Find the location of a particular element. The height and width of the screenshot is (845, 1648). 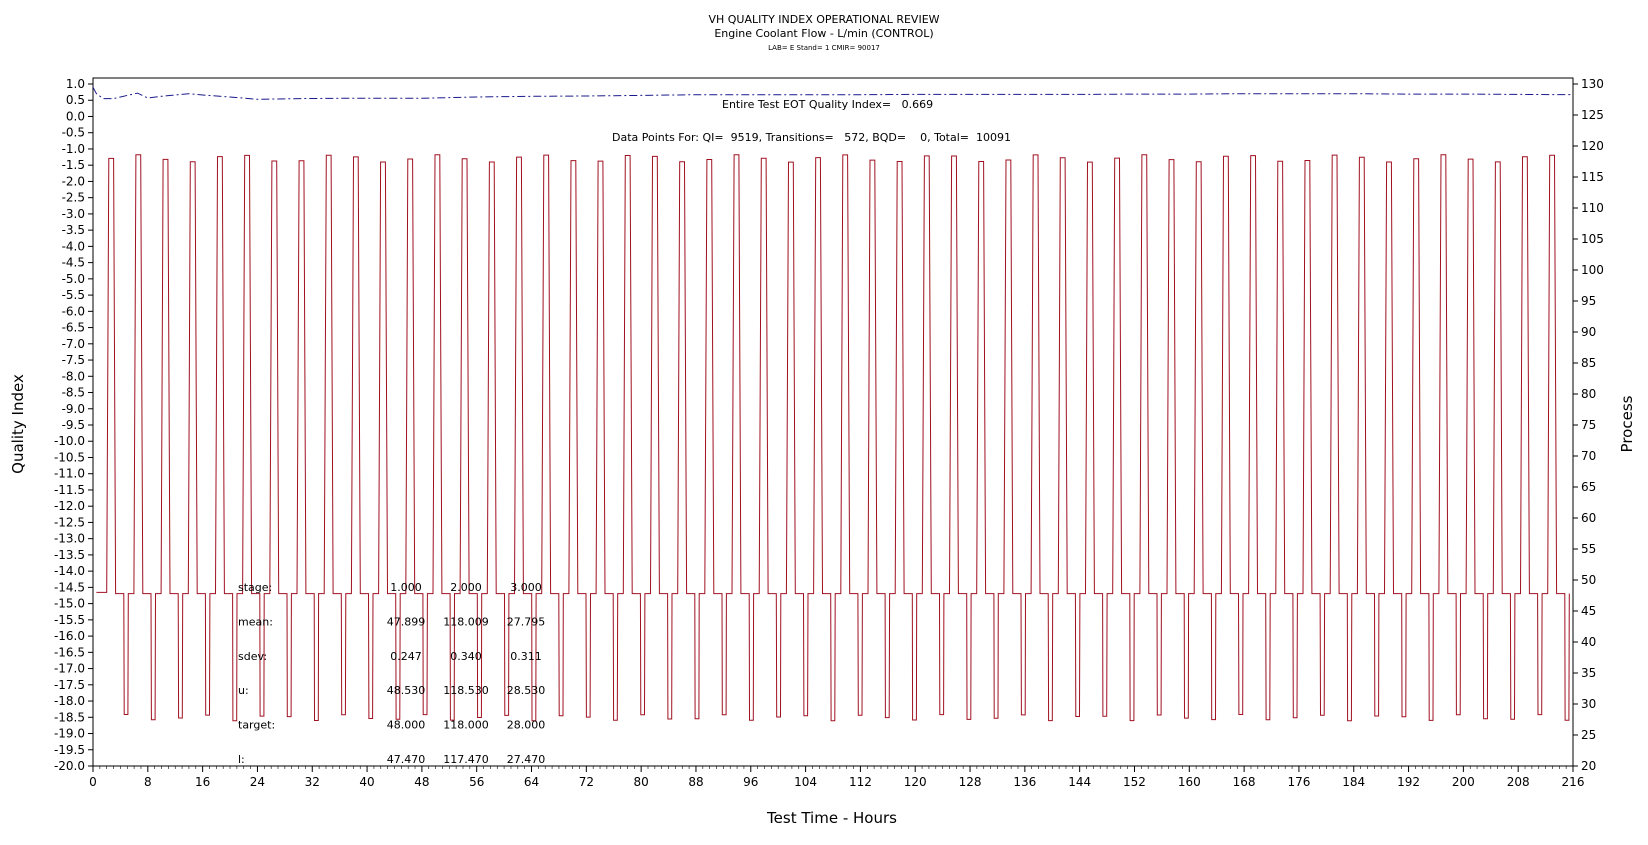

x-tick-label: 80 is located at coordinates (641, 782).